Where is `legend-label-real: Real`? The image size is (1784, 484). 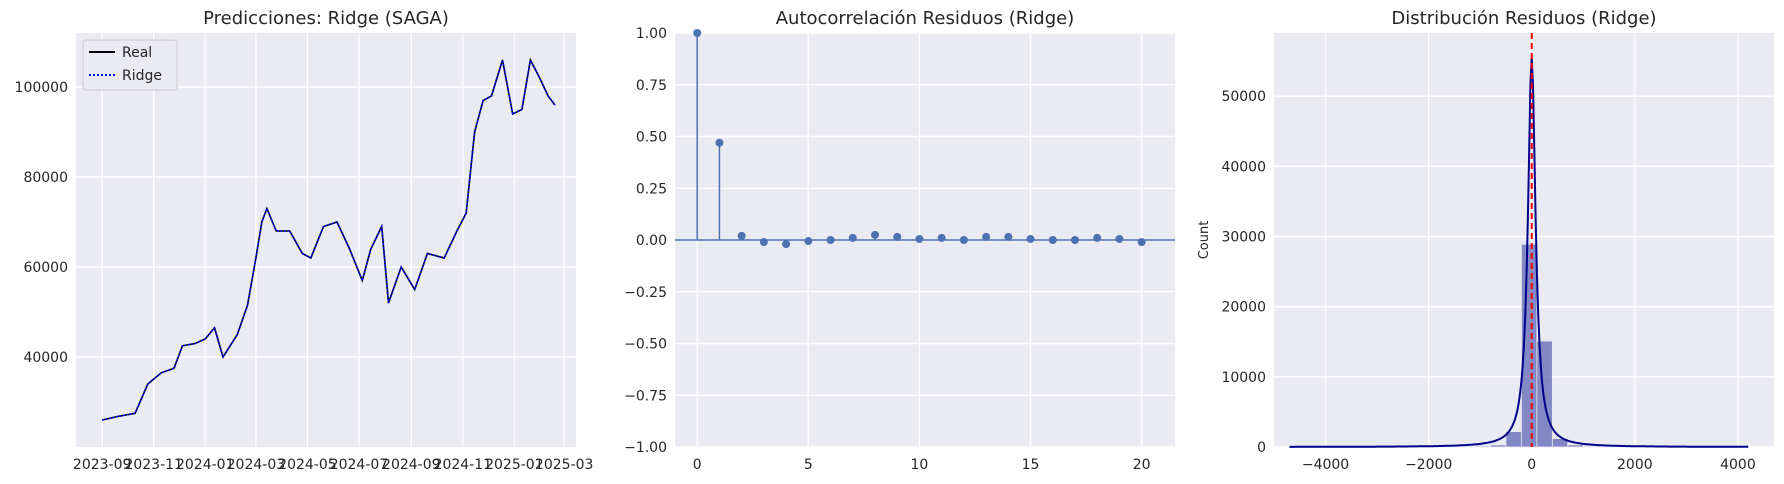
legend-label-real: Real is located at coordinates (137, 53).